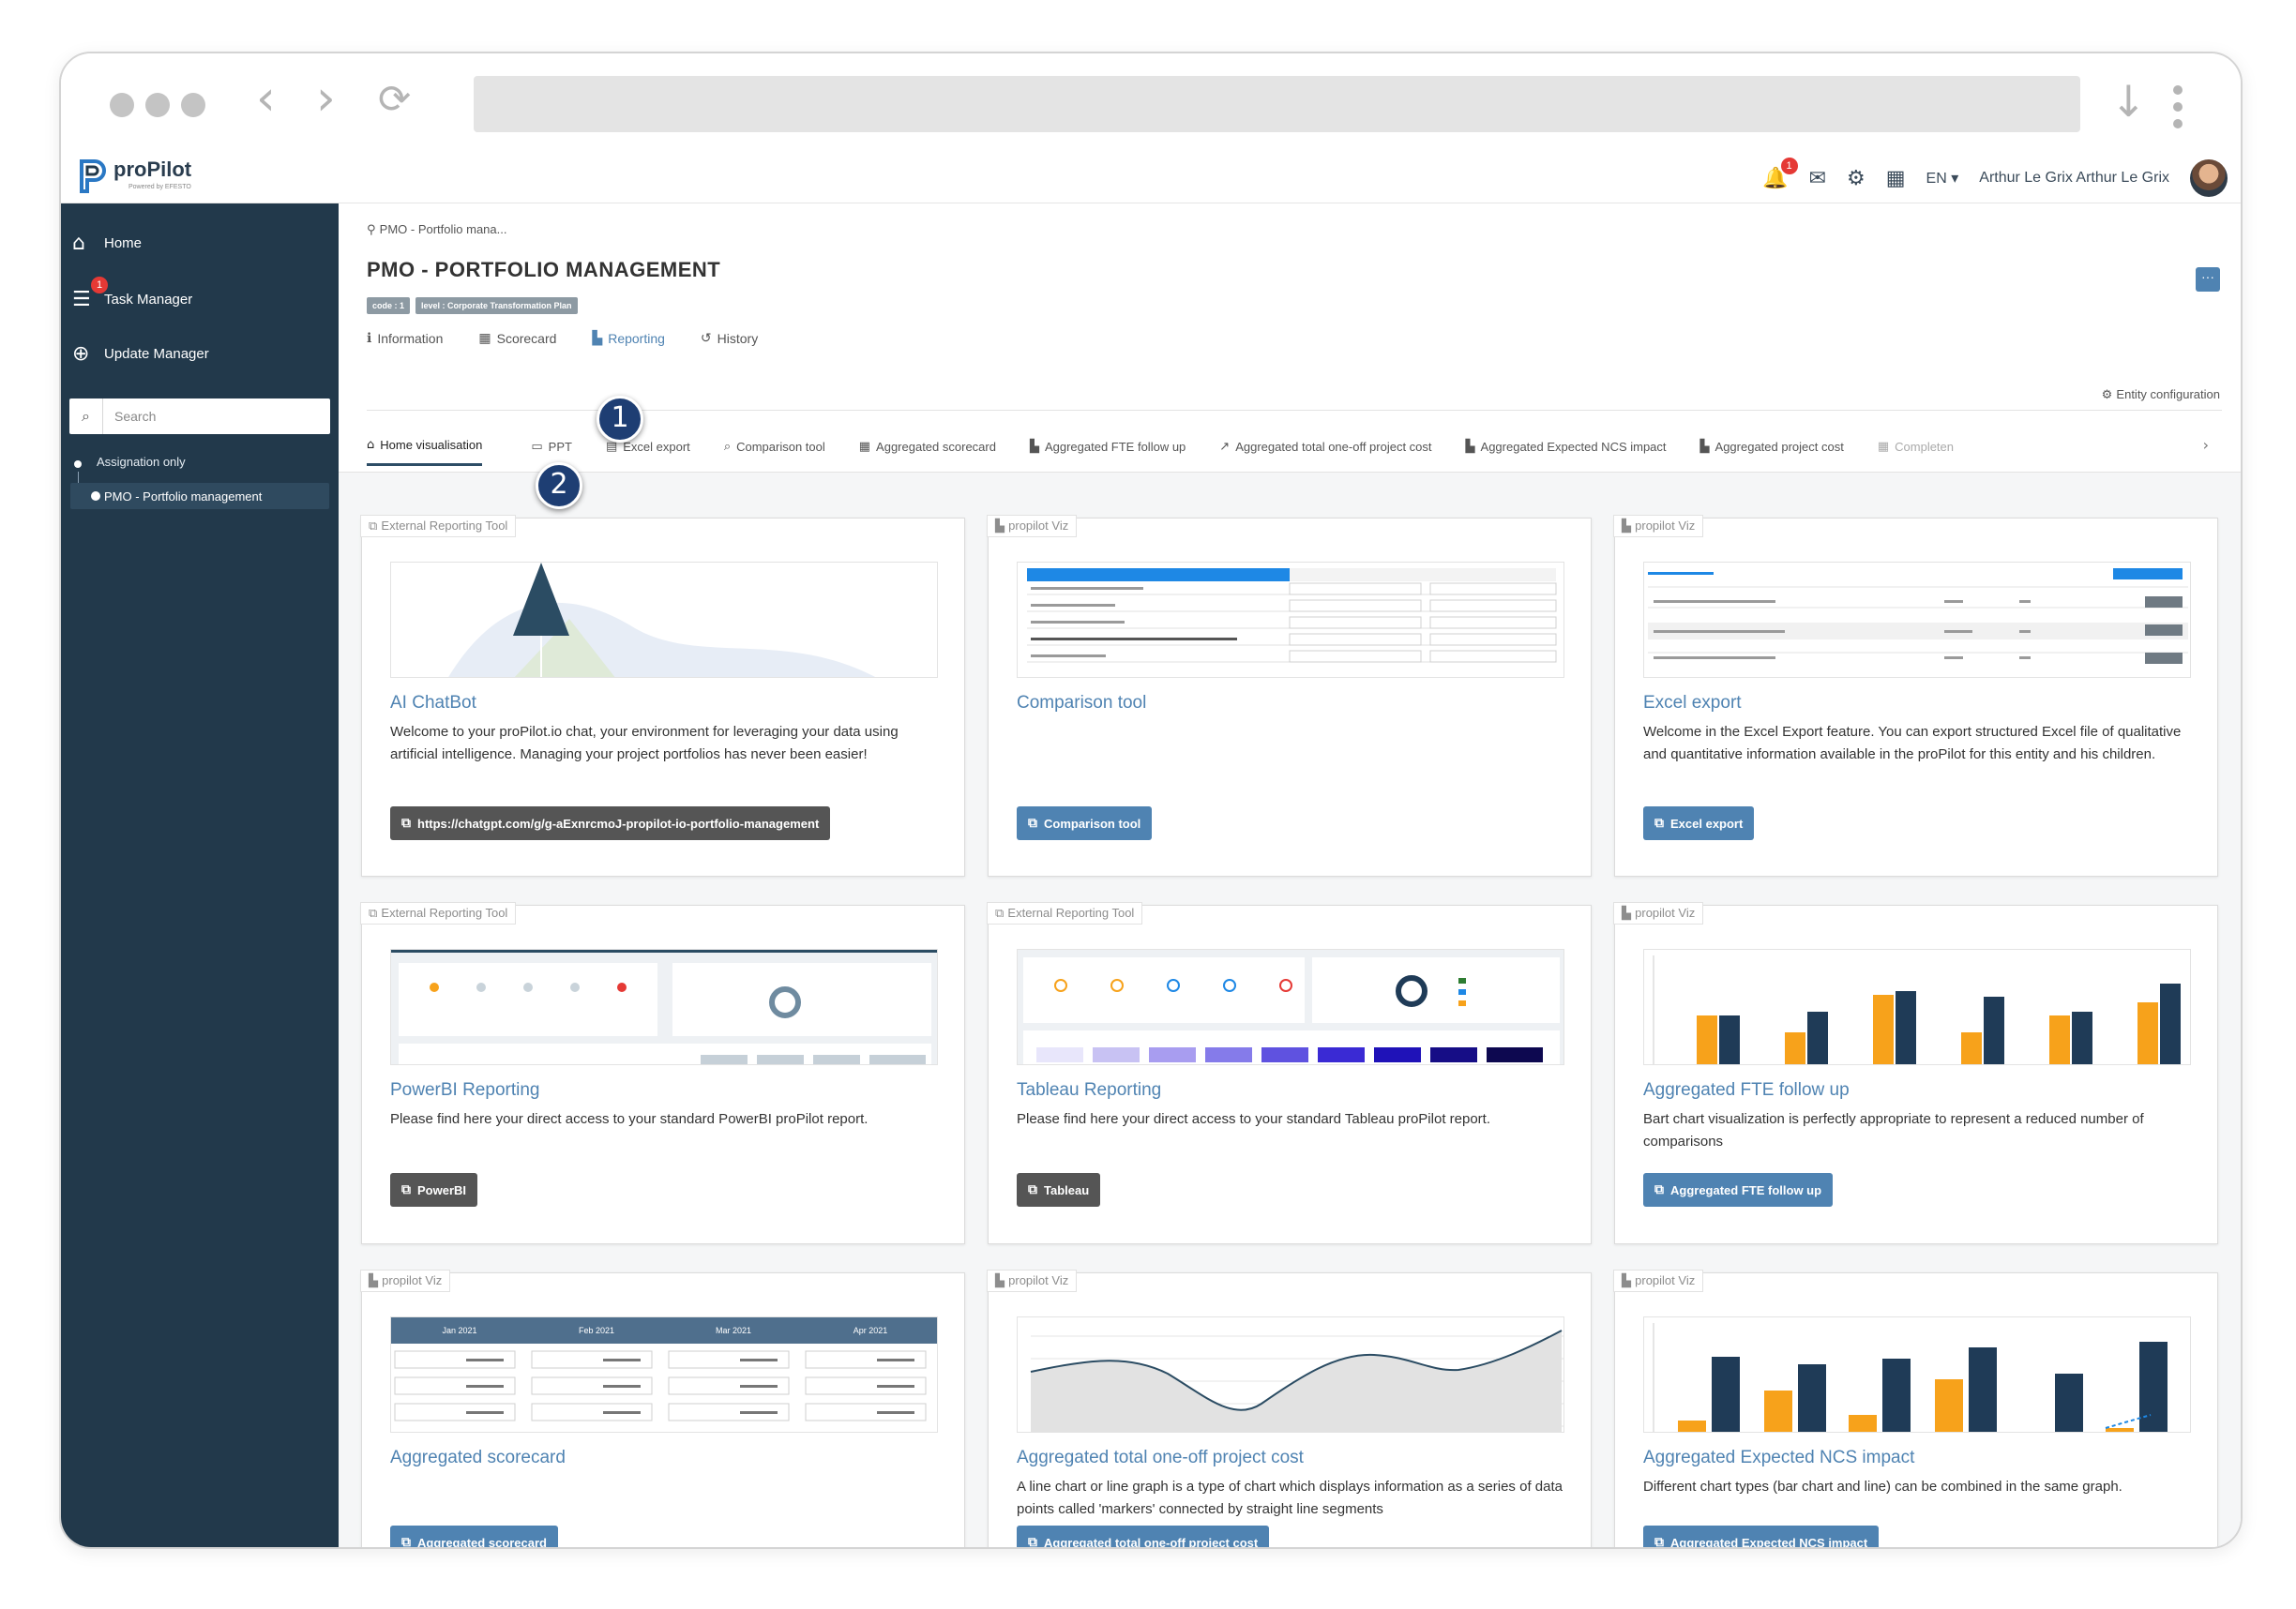 This screenshot has height=1609, width=2296. I want to click on card-tag-label: External Reporting Tool, so click(444, 913).